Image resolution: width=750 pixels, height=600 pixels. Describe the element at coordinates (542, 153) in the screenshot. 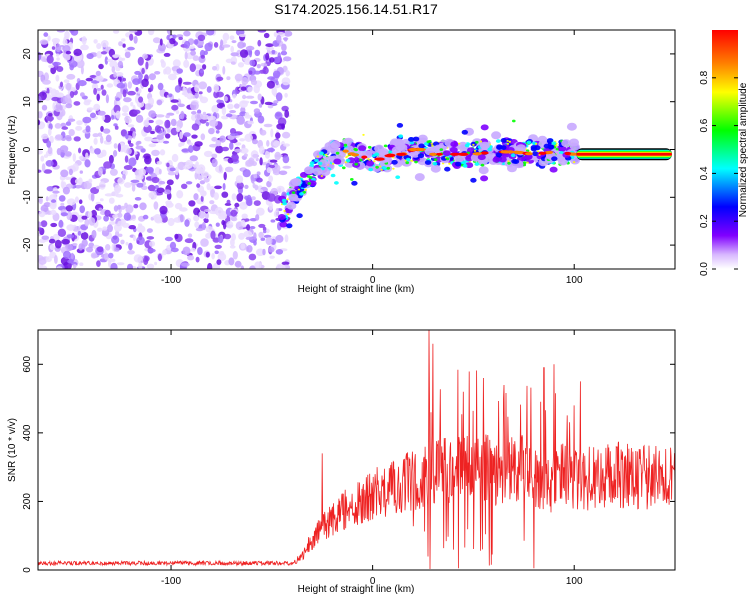

I see `ridge-hot-blob` at that location.